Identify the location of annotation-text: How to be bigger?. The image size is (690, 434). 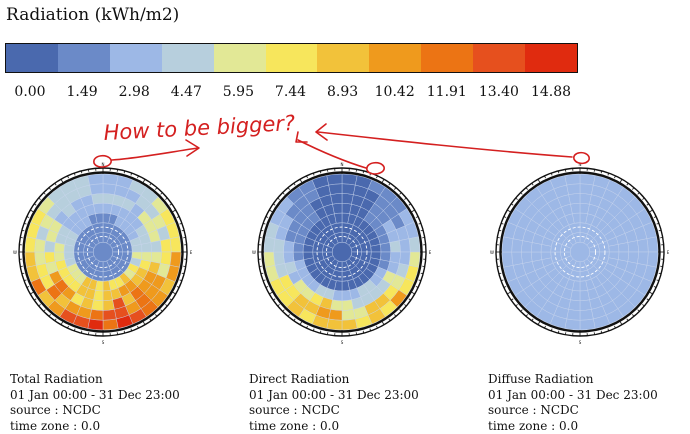
(199, 128).